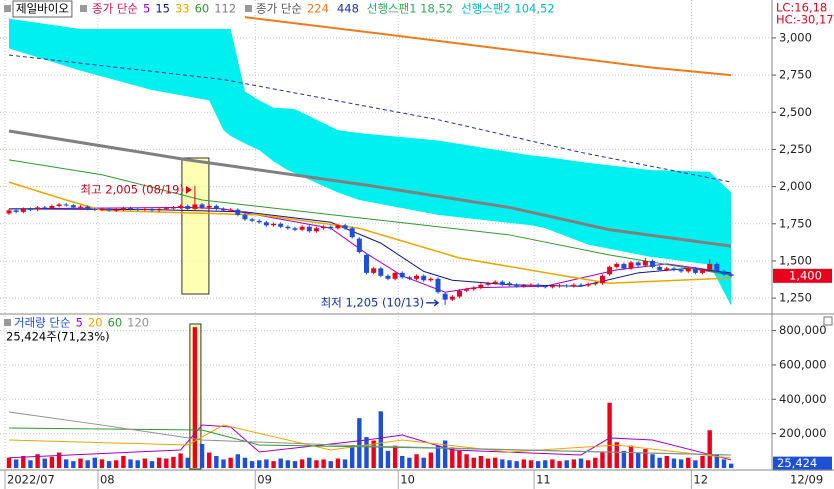 The image size is (834, 489). Describe the element at coordinates (543, 480) in the screenshot. I see `x-tick-label: 11` at that location.